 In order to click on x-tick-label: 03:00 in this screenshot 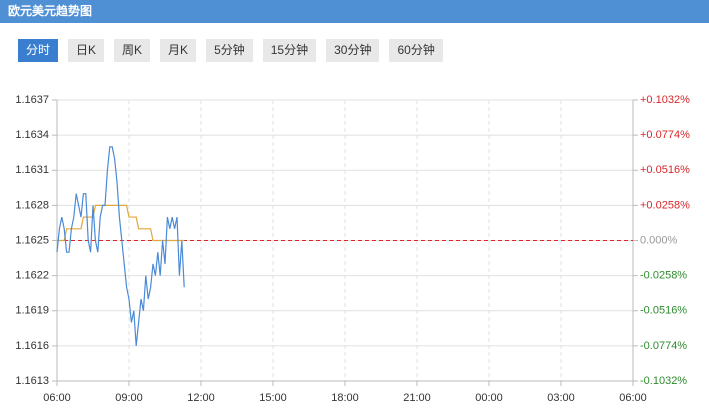, I will do `click(561, 398)`.